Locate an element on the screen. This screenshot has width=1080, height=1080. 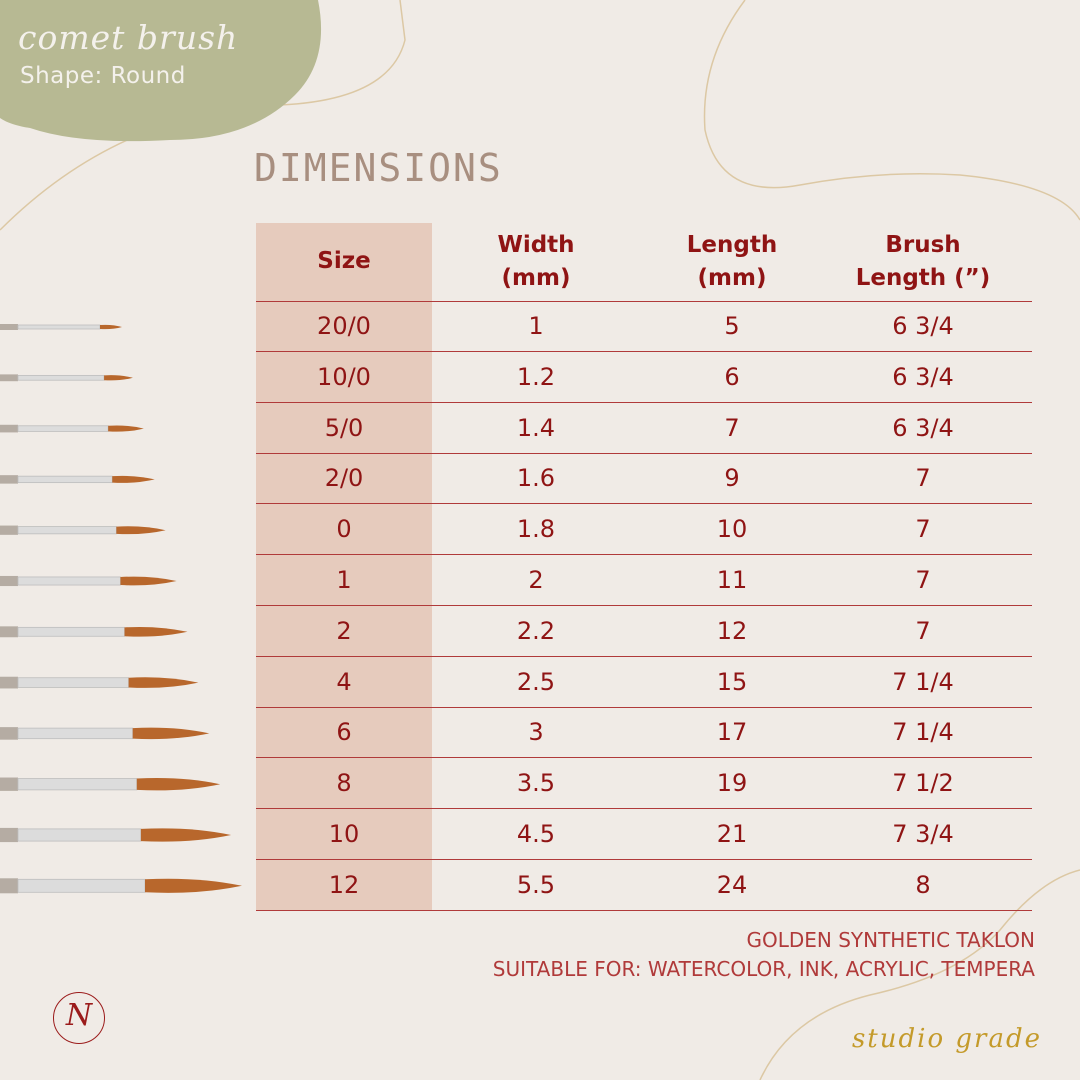
cell-size: 20/0 is located at coordinates (344, 326).